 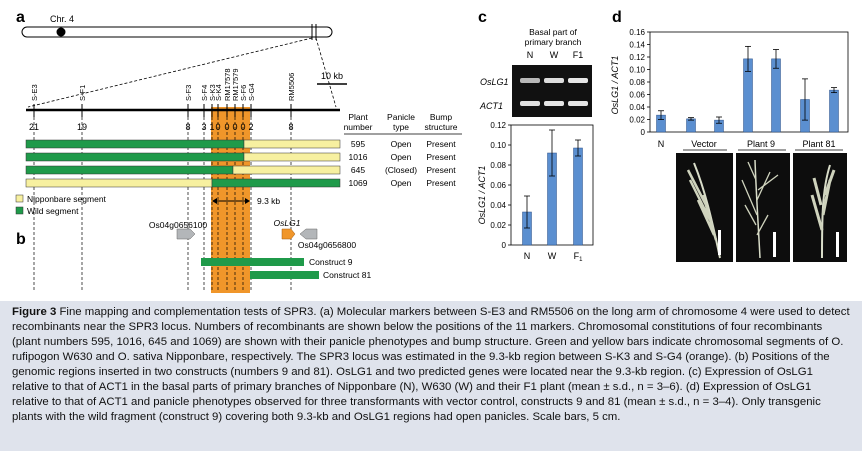 I want to click on centromere, so click(x=61, y=32).